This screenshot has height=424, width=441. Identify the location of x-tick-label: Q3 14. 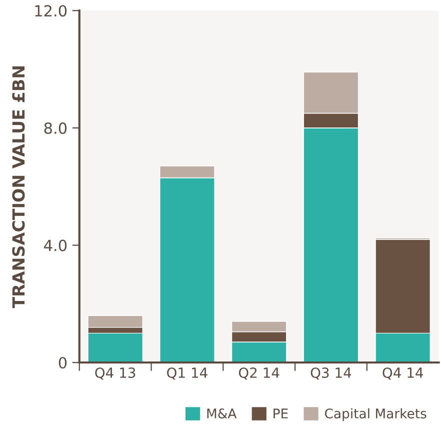
(331, 373).